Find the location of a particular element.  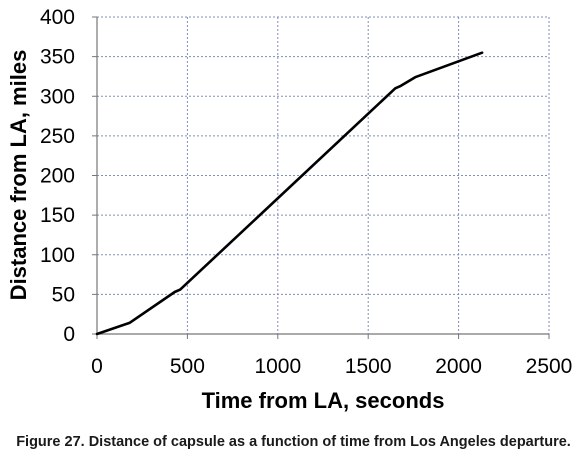

y-tick-label: 150 is located at coordinates (57, 215).